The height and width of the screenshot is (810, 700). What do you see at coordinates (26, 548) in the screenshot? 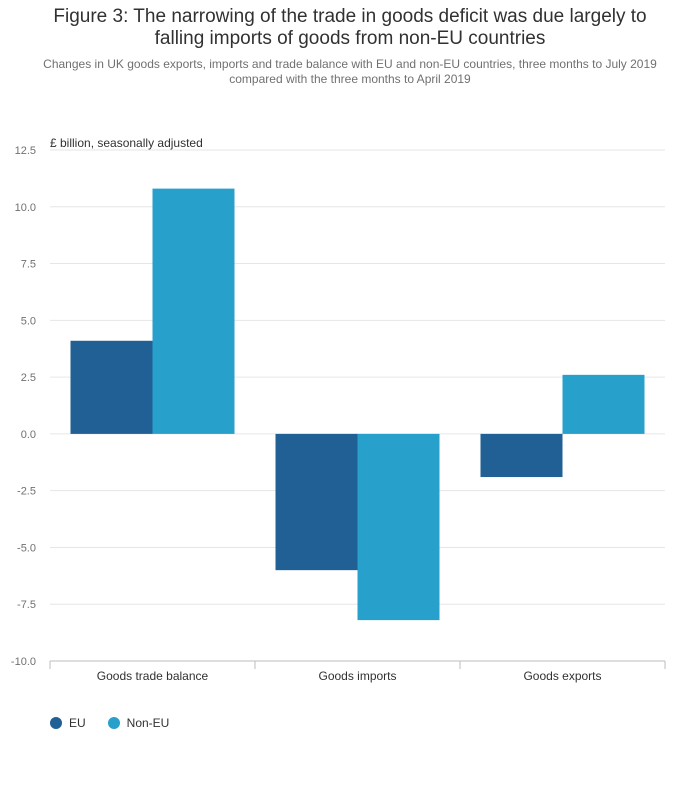
I see `y-tick-label: -5.0` at bounding box center [26, 548].